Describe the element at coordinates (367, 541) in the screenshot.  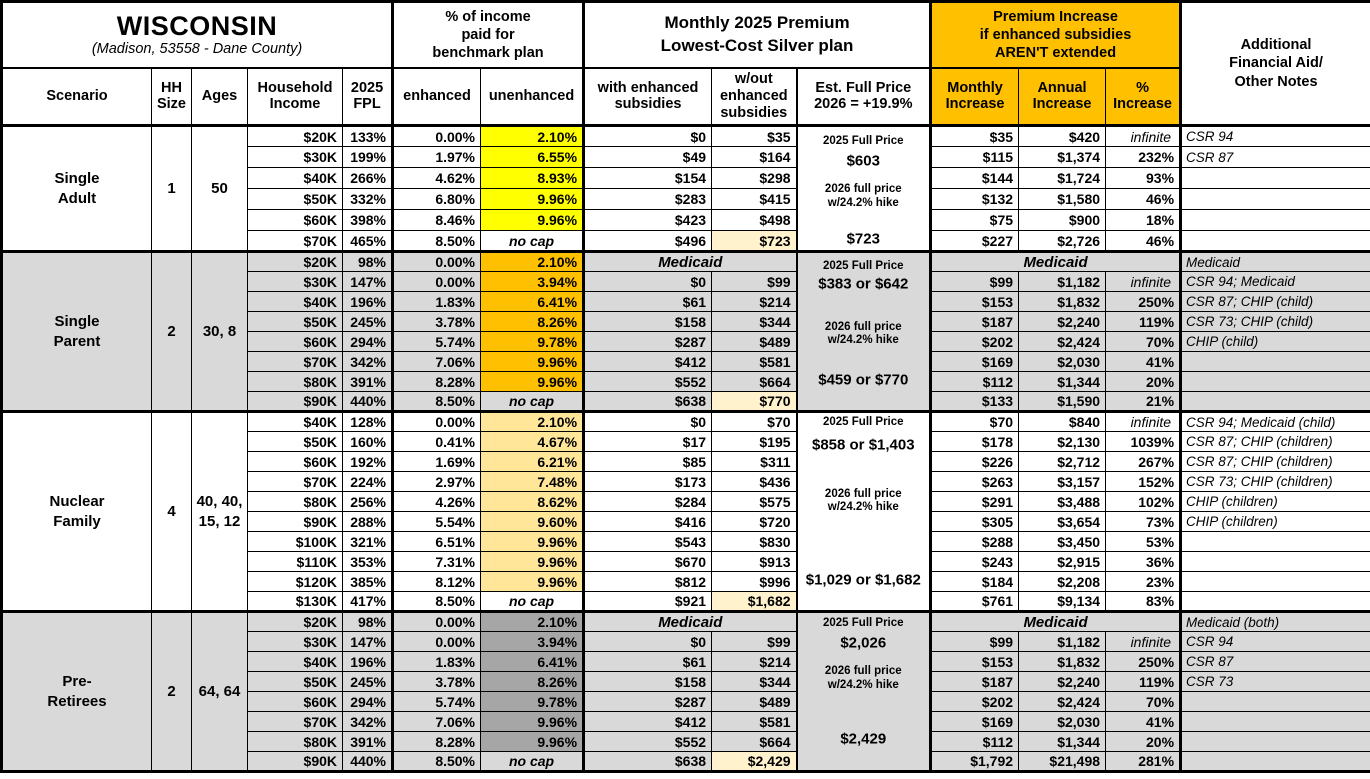
I see `fpl-cell: 321%` at that location.